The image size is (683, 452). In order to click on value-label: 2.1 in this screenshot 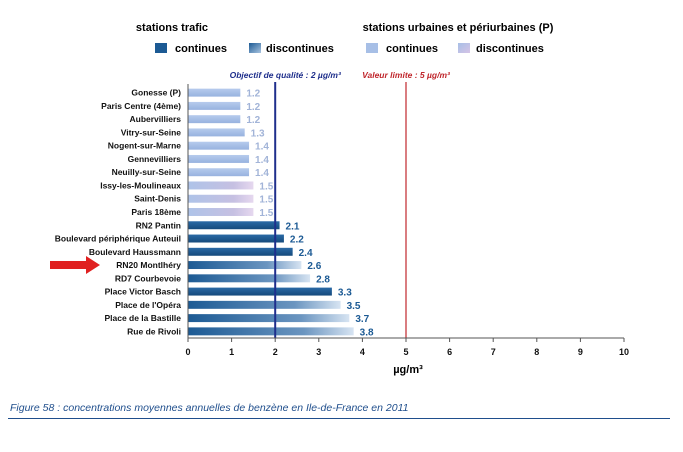, I will do `click(293, 226)`.